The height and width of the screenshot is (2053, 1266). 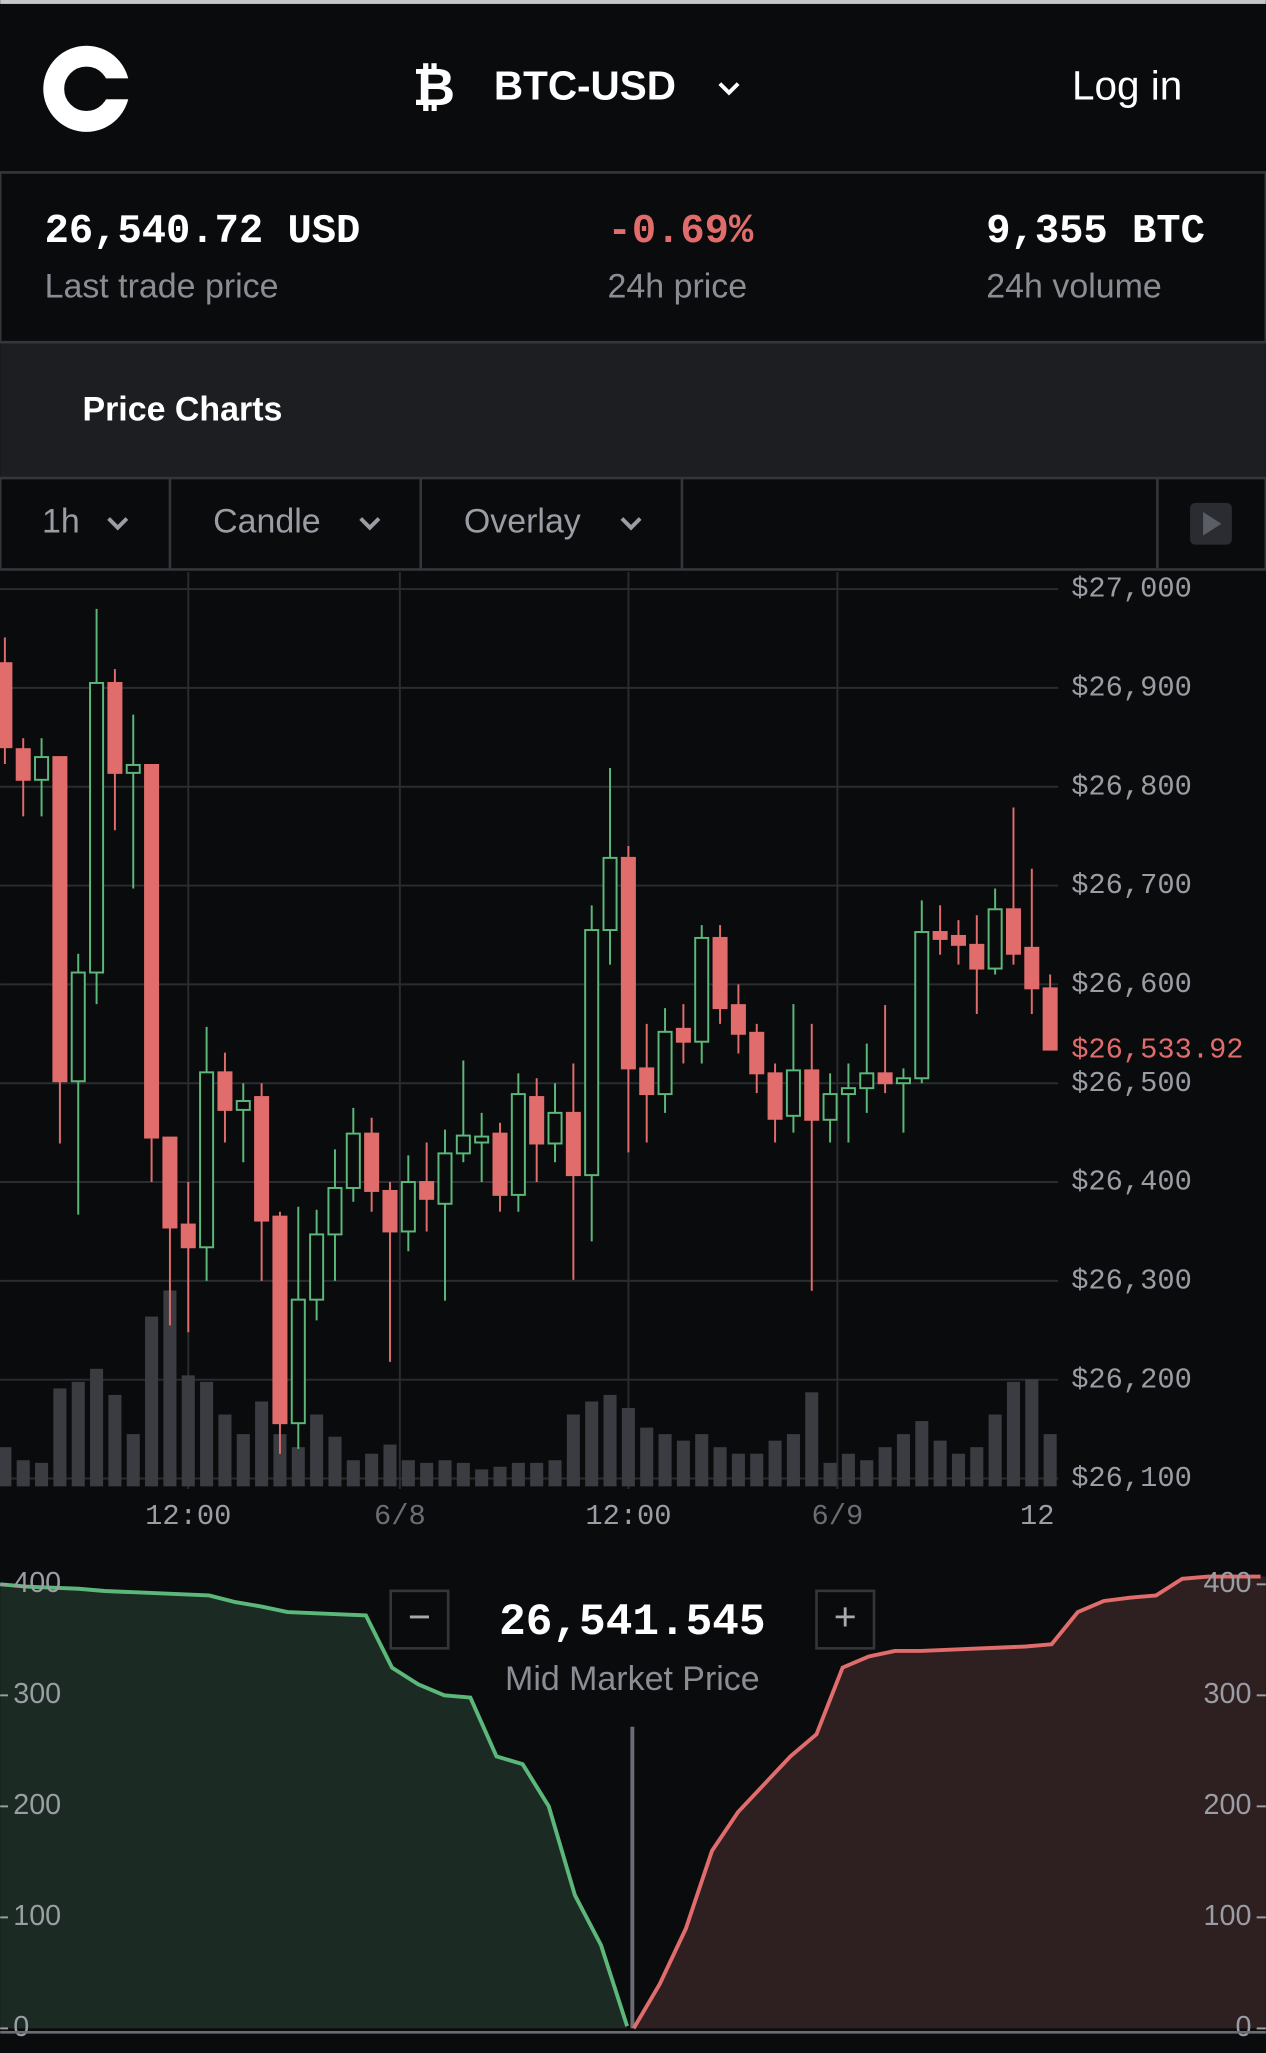 What do you see at coordinates (1131, 589) in the screenshot?
I see `y-tick-label: $27,000` at bounding box center [1131, 589].